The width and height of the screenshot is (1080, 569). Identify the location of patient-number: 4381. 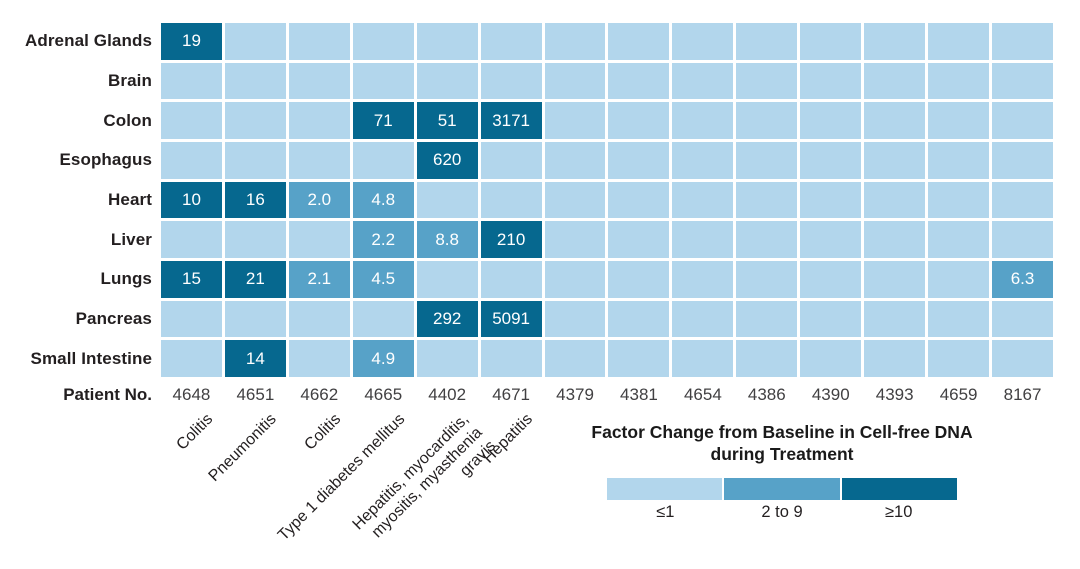
(639, 394).